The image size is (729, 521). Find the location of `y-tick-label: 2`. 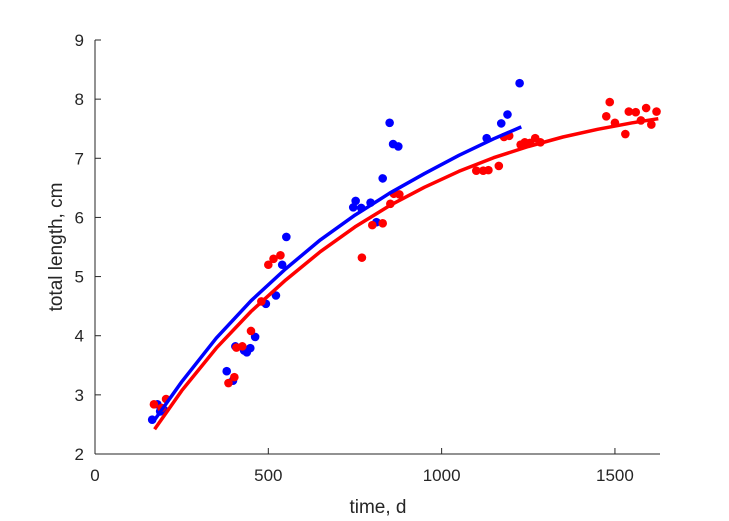

y-tick-label: 2 is located at coordinates (79, 454).